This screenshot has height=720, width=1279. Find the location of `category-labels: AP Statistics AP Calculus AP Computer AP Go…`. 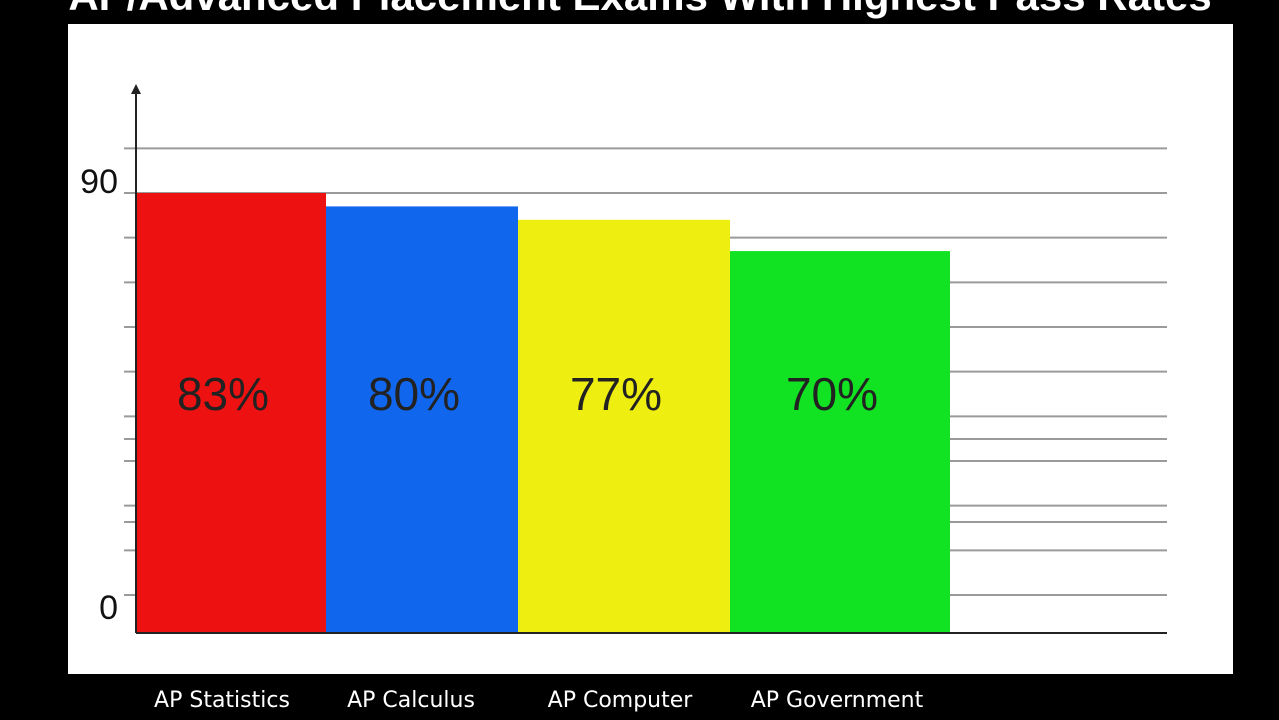

category-labels: AP Statistics AP Calculus AP Computer AP Go… is located at coordinates (539, 700).